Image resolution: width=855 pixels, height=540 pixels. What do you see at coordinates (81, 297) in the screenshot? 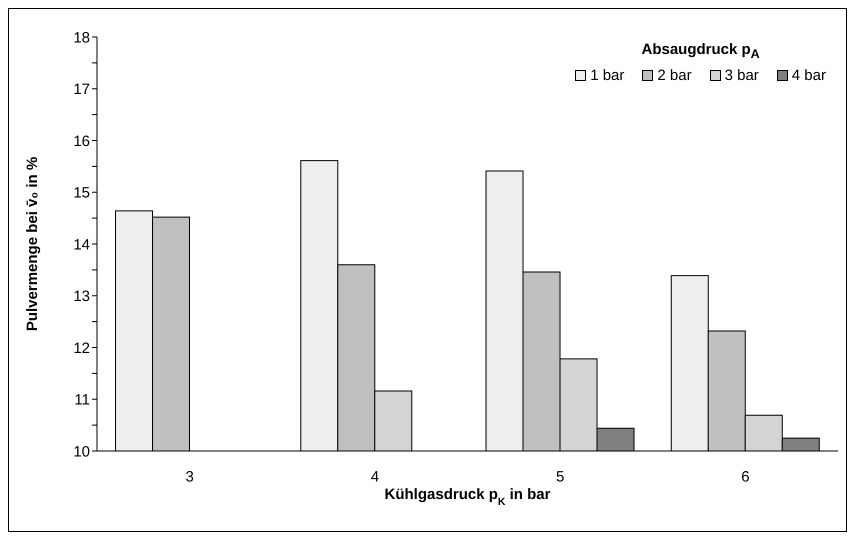
I see `y-tick-label: 13` at bounding box center [81, 297].